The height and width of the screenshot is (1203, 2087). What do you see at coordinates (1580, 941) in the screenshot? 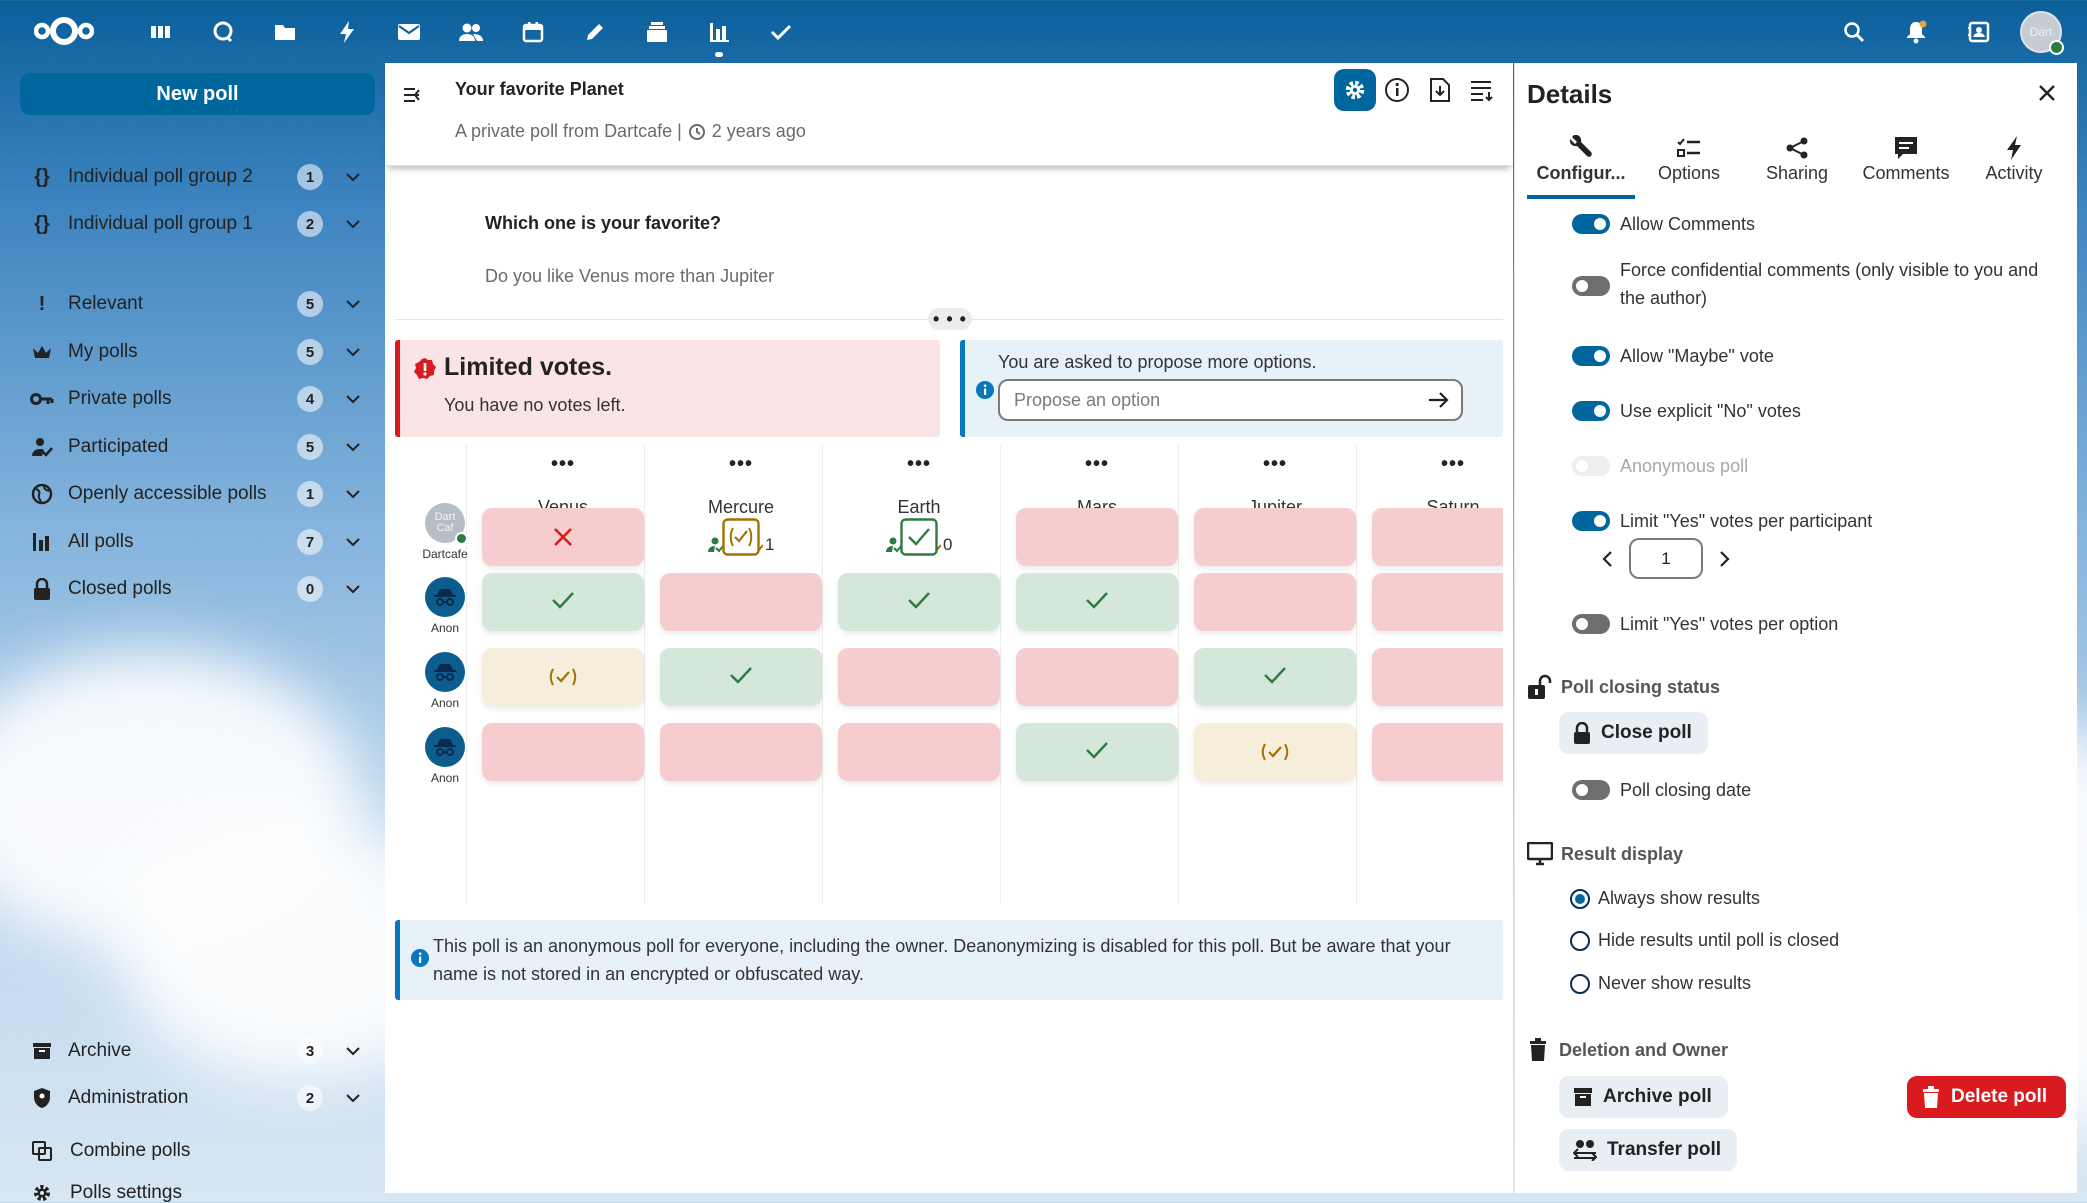
I see `hide-results-radio` at bounding box center [1580, 941].